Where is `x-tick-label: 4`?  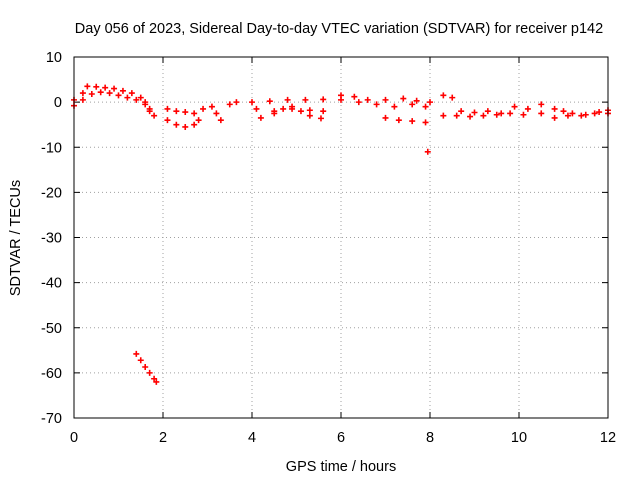 x-tick-label: 4 is located at coordinates (252, 438).